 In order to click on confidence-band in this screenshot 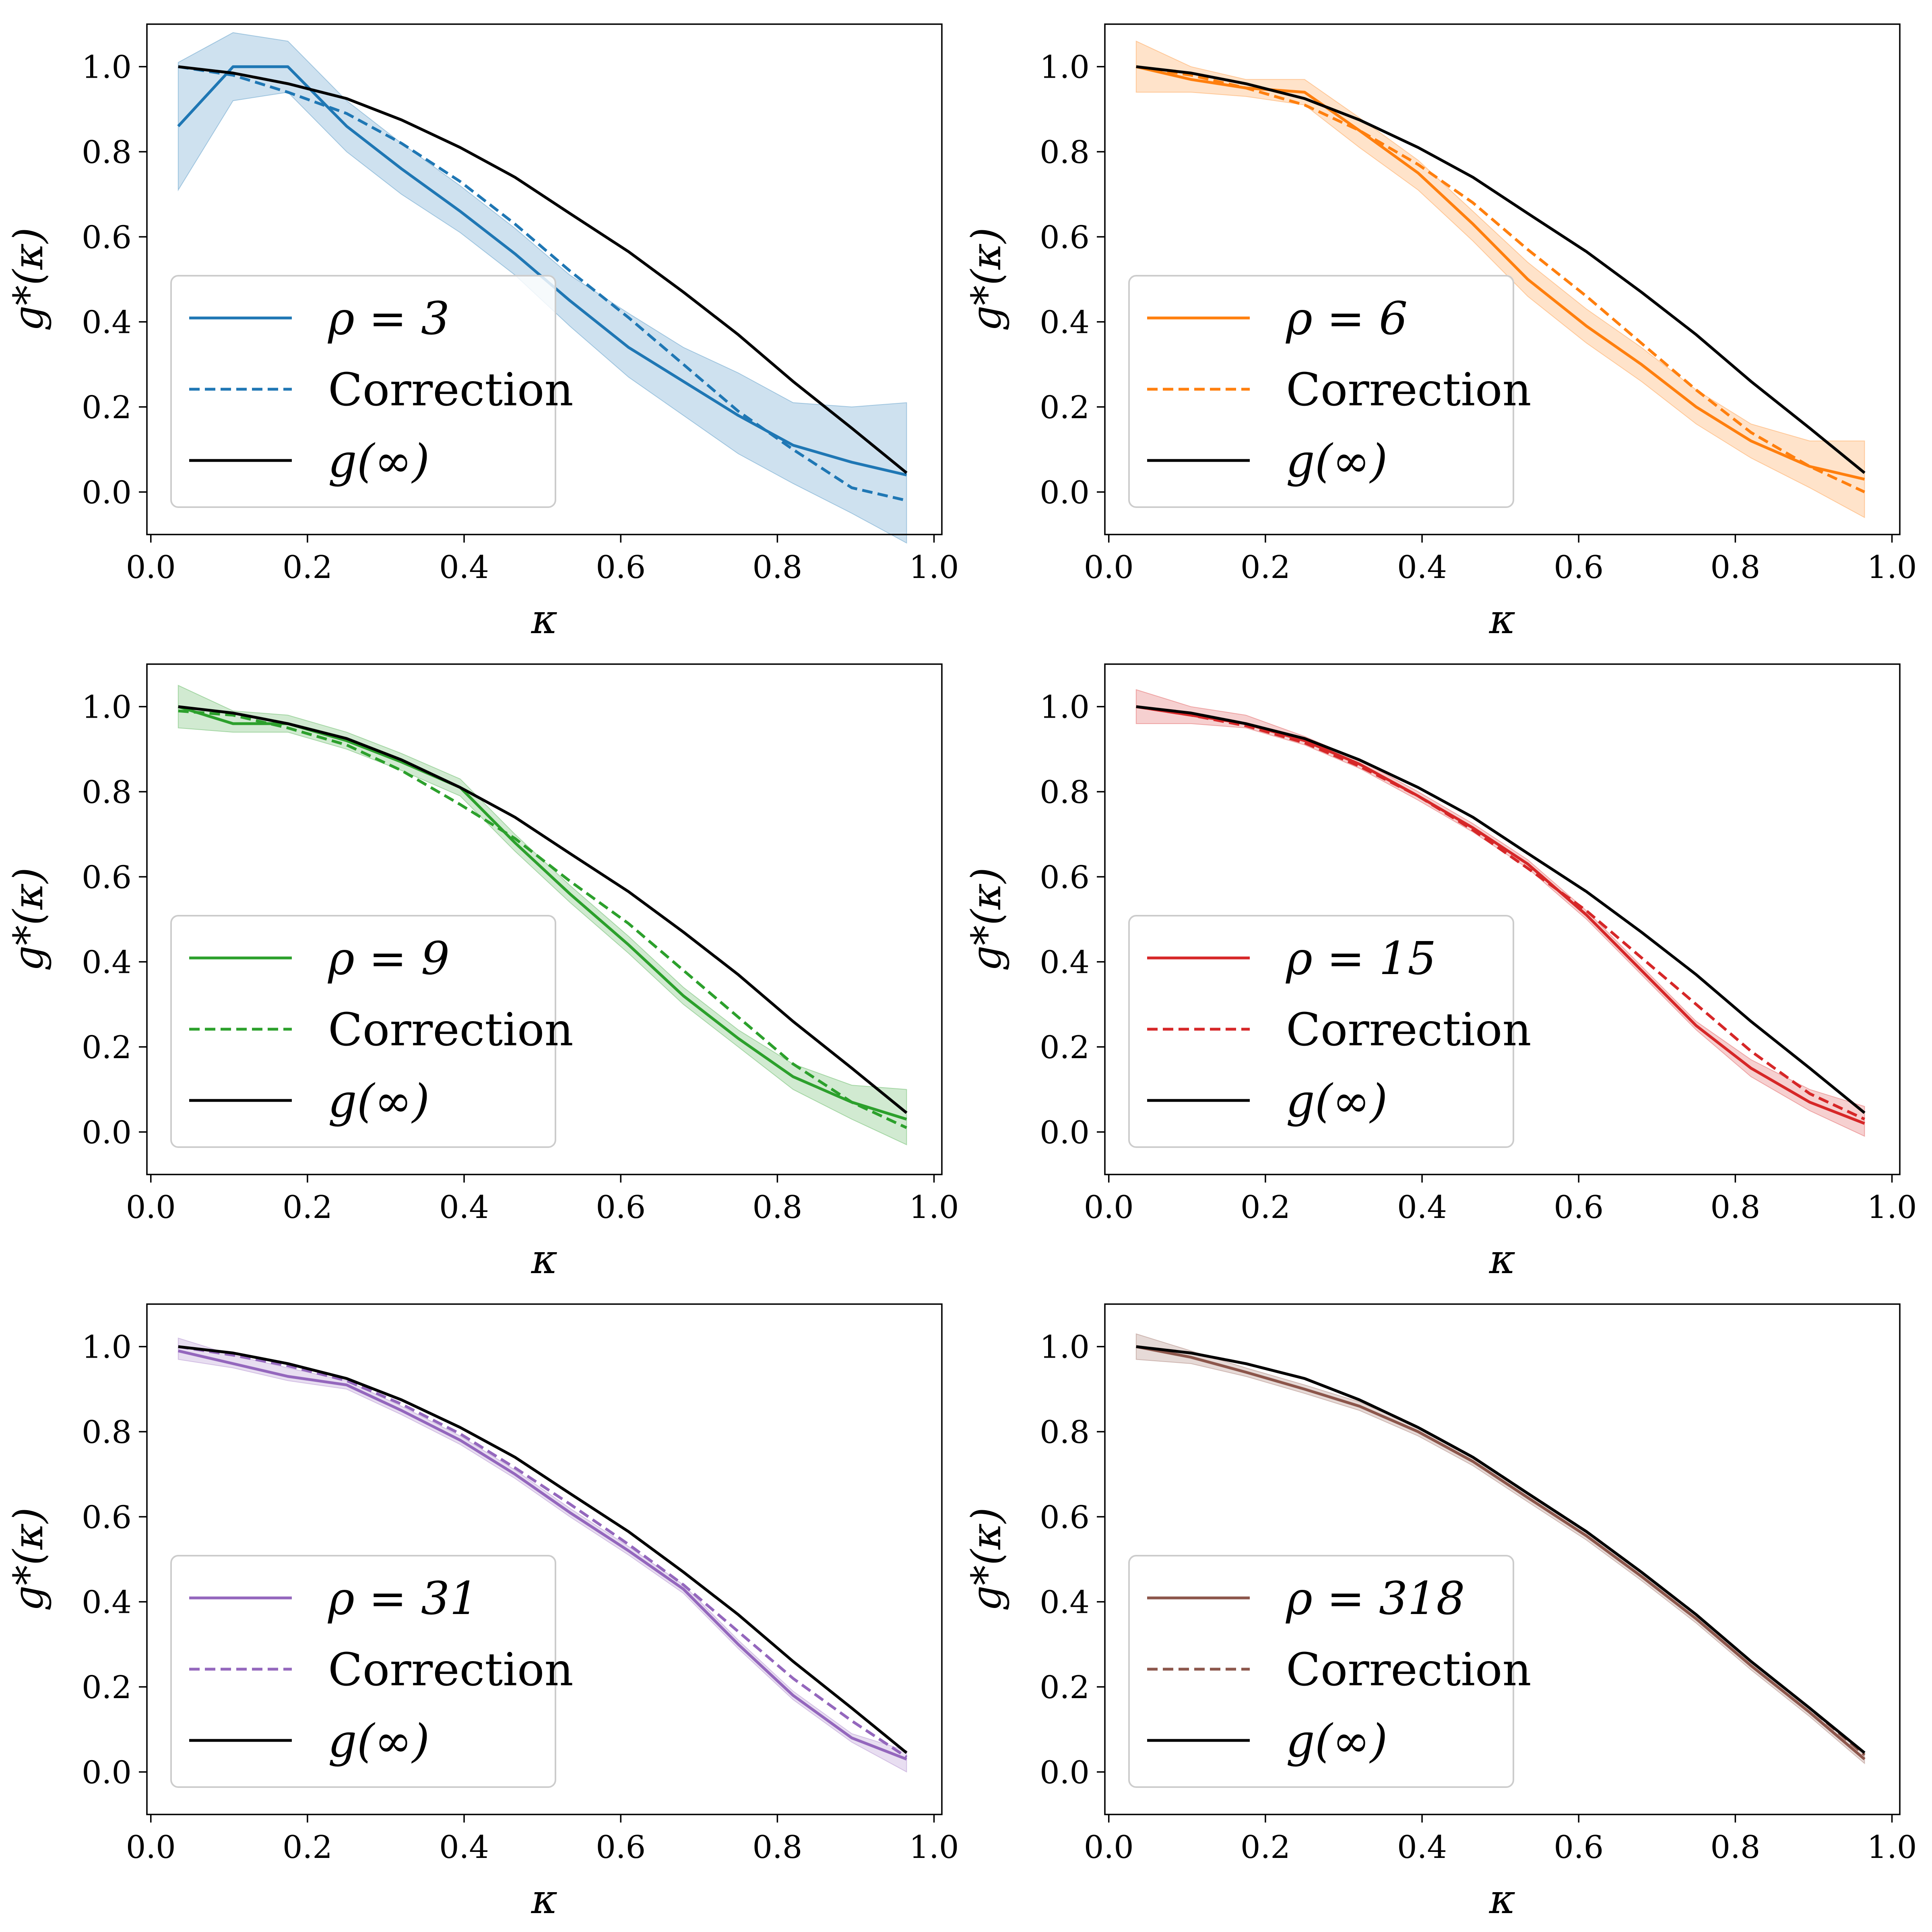, I will do `click(1500, 279)`.